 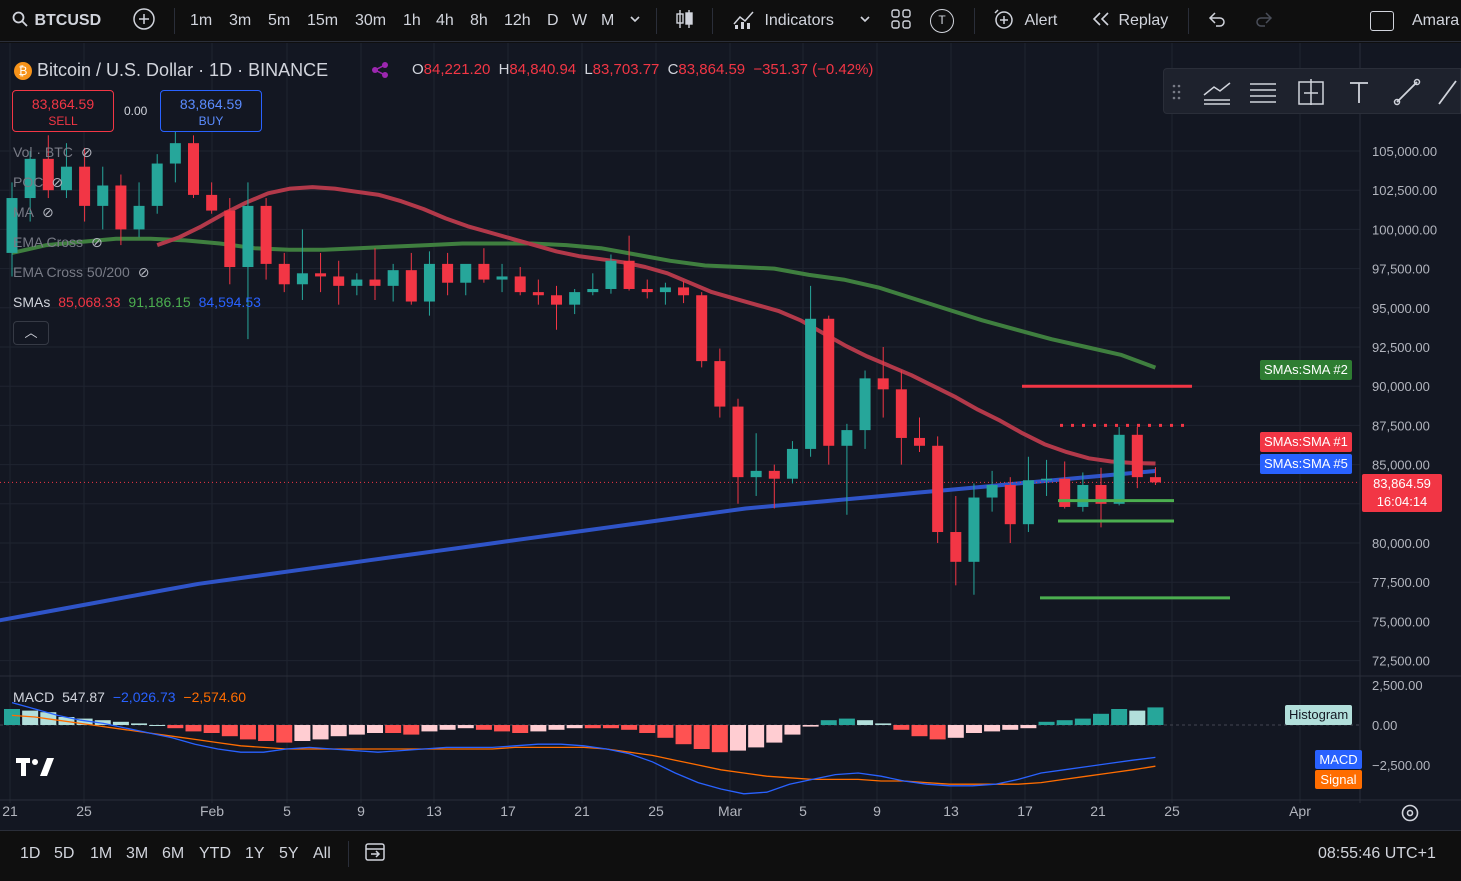 I want to click on templates-button: T, so click(x=942, y=21).